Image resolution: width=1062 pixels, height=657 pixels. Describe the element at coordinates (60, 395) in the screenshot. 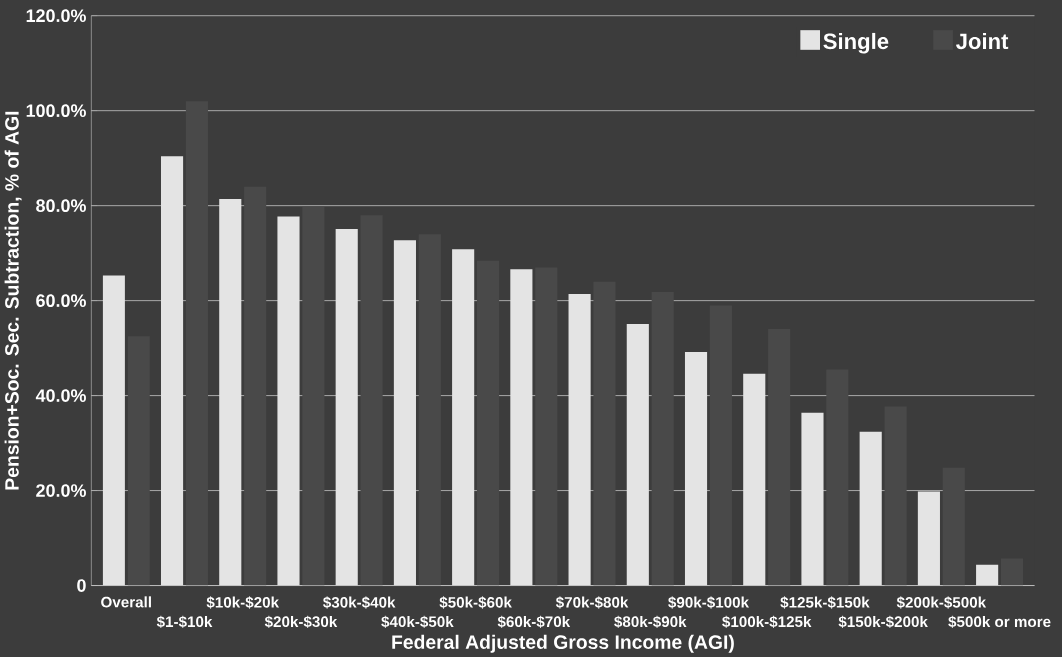

I see `y-tick-label: 40.0%` at that location.